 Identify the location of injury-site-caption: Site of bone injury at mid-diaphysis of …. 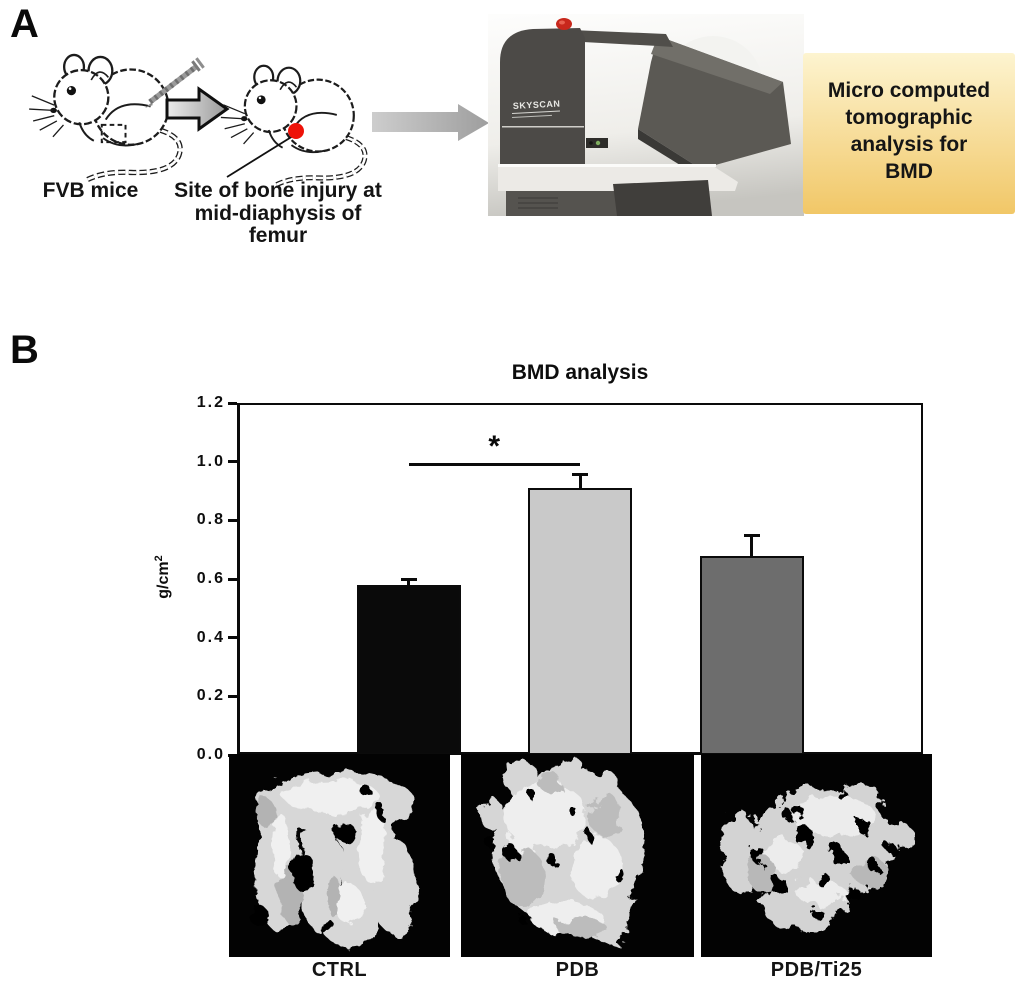
(278, 213).